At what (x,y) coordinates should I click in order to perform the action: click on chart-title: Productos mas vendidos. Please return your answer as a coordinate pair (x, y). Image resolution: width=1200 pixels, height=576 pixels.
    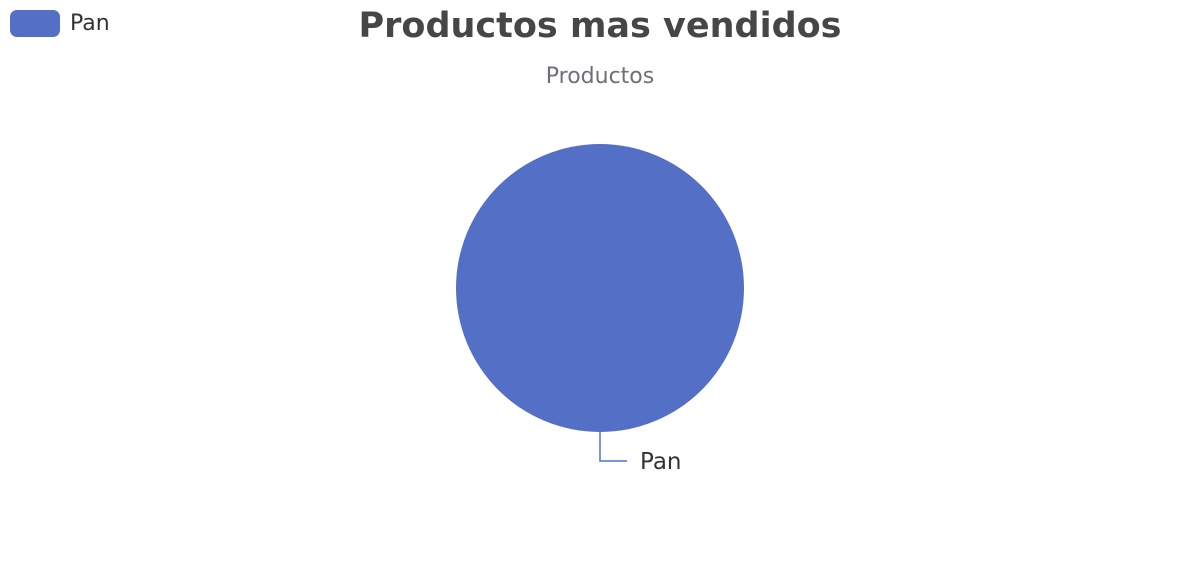
    Looking at the image, I should click on (599, 26).